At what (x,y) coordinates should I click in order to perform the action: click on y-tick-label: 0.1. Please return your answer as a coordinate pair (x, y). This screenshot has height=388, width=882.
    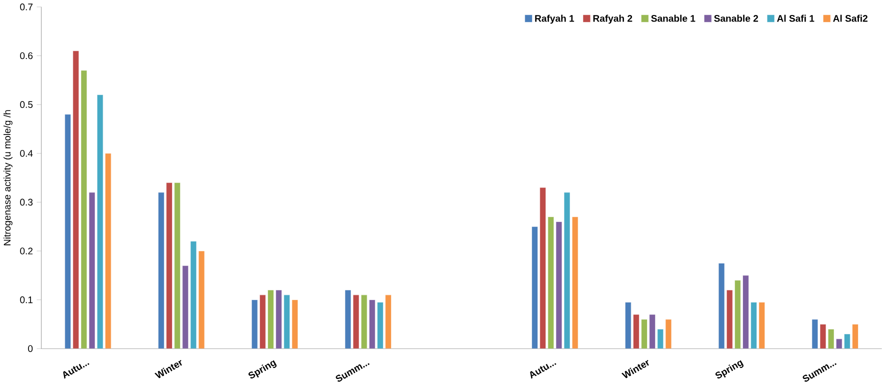
    Looking at the image, I should click on (26, 300).